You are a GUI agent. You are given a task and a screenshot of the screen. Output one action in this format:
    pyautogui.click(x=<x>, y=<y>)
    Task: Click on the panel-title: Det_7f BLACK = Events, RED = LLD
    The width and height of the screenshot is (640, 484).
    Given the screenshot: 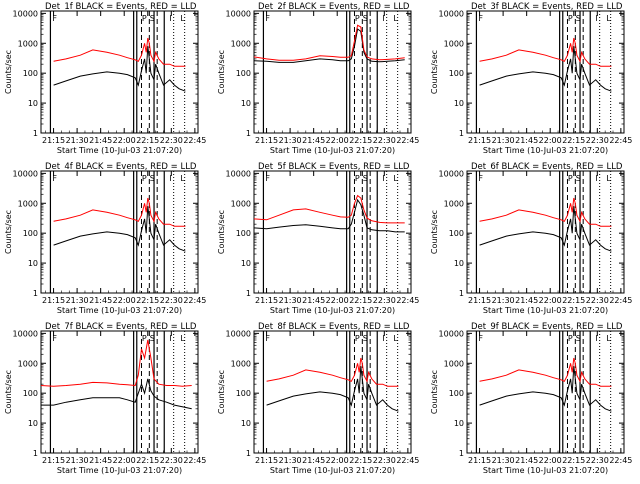 What is the action you would take?
    pyautogui.click(x=121, y=327)
    